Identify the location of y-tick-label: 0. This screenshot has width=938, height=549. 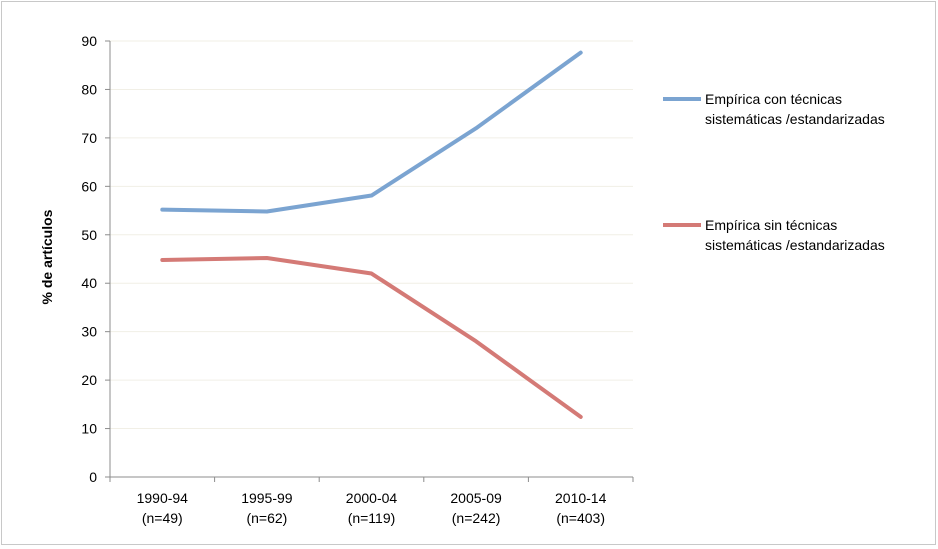
(93, 477).